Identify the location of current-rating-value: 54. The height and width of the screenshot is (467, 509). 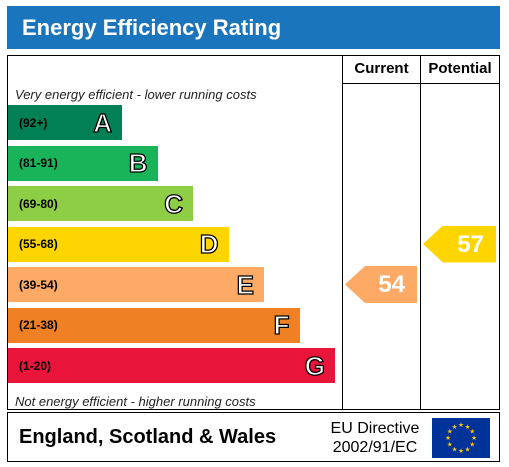
(391, 284).